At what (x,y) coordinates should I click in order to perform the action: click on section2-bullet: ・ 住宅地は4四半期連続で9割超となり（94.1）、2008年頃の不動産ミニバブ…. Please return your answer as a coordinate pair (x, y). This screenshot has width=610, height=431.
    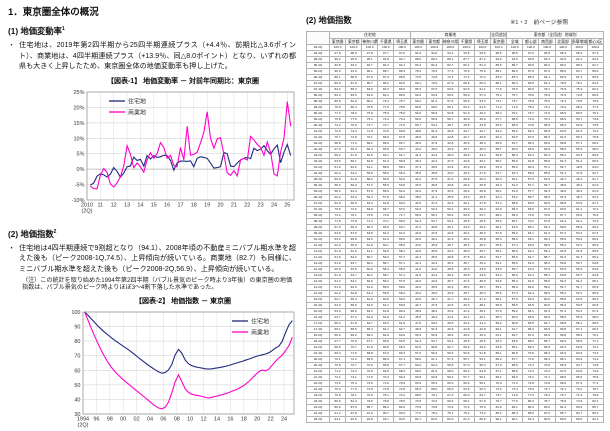
    Looking at the image, I should click on (152, 259).